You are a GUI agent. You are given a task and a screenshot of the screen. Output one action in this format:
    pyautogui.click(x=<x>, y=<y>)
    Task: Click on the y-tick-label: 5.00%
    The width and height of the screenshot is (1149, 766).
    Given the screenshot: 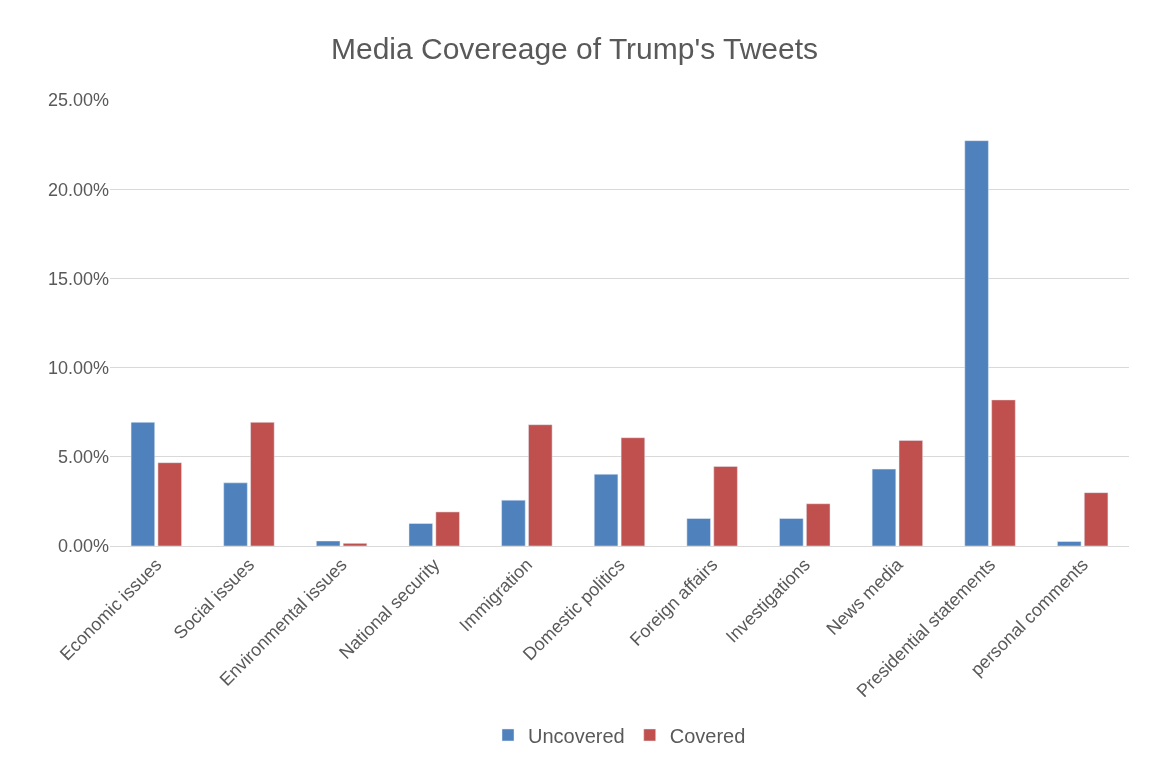 What is the action you would take?
    pyautogui.click(x=83, y=457)
    